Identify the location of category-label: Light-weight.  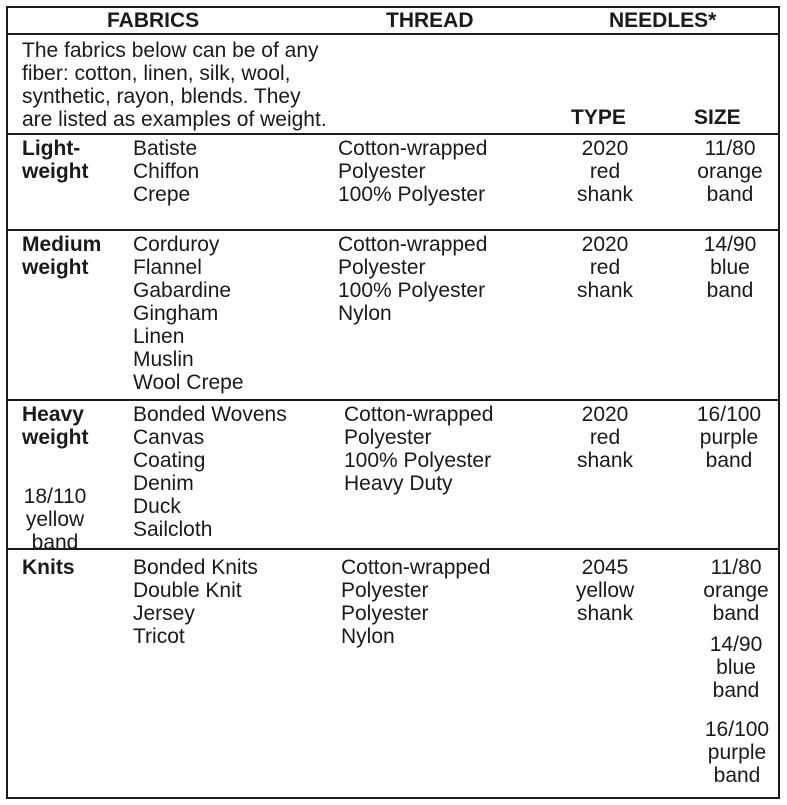
(55, 160).